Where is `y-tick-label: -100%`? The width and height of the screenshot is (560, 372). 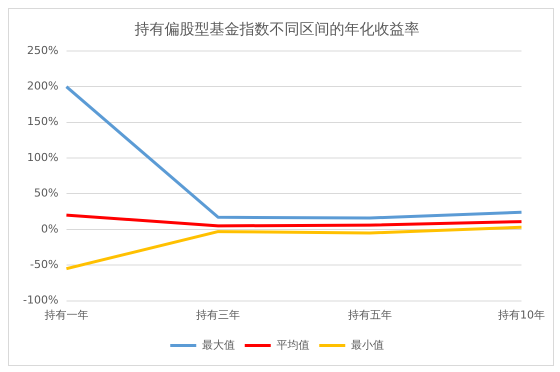
y-tick-label: -100% is located at coordinates (40, 300).